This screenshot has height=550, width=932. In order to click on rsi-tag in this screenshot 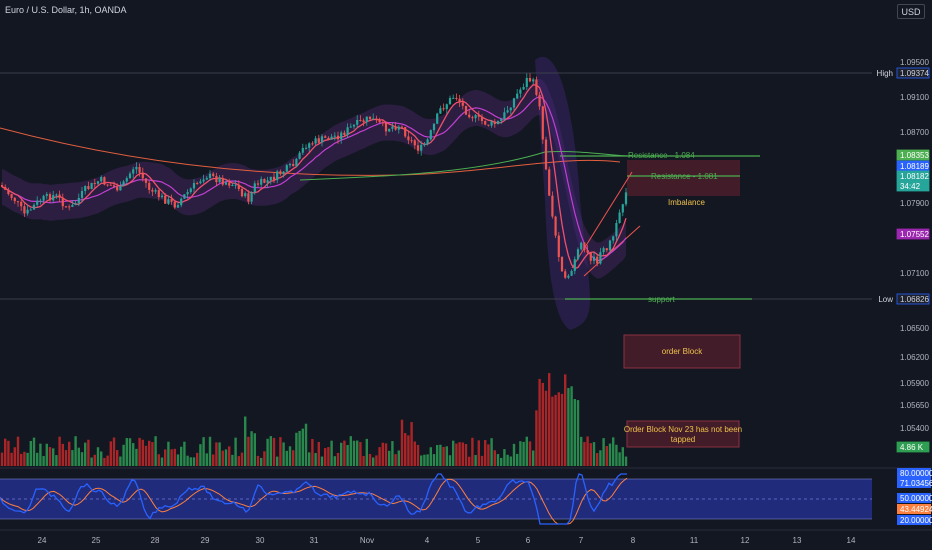, I will do `click(914, 509)`.